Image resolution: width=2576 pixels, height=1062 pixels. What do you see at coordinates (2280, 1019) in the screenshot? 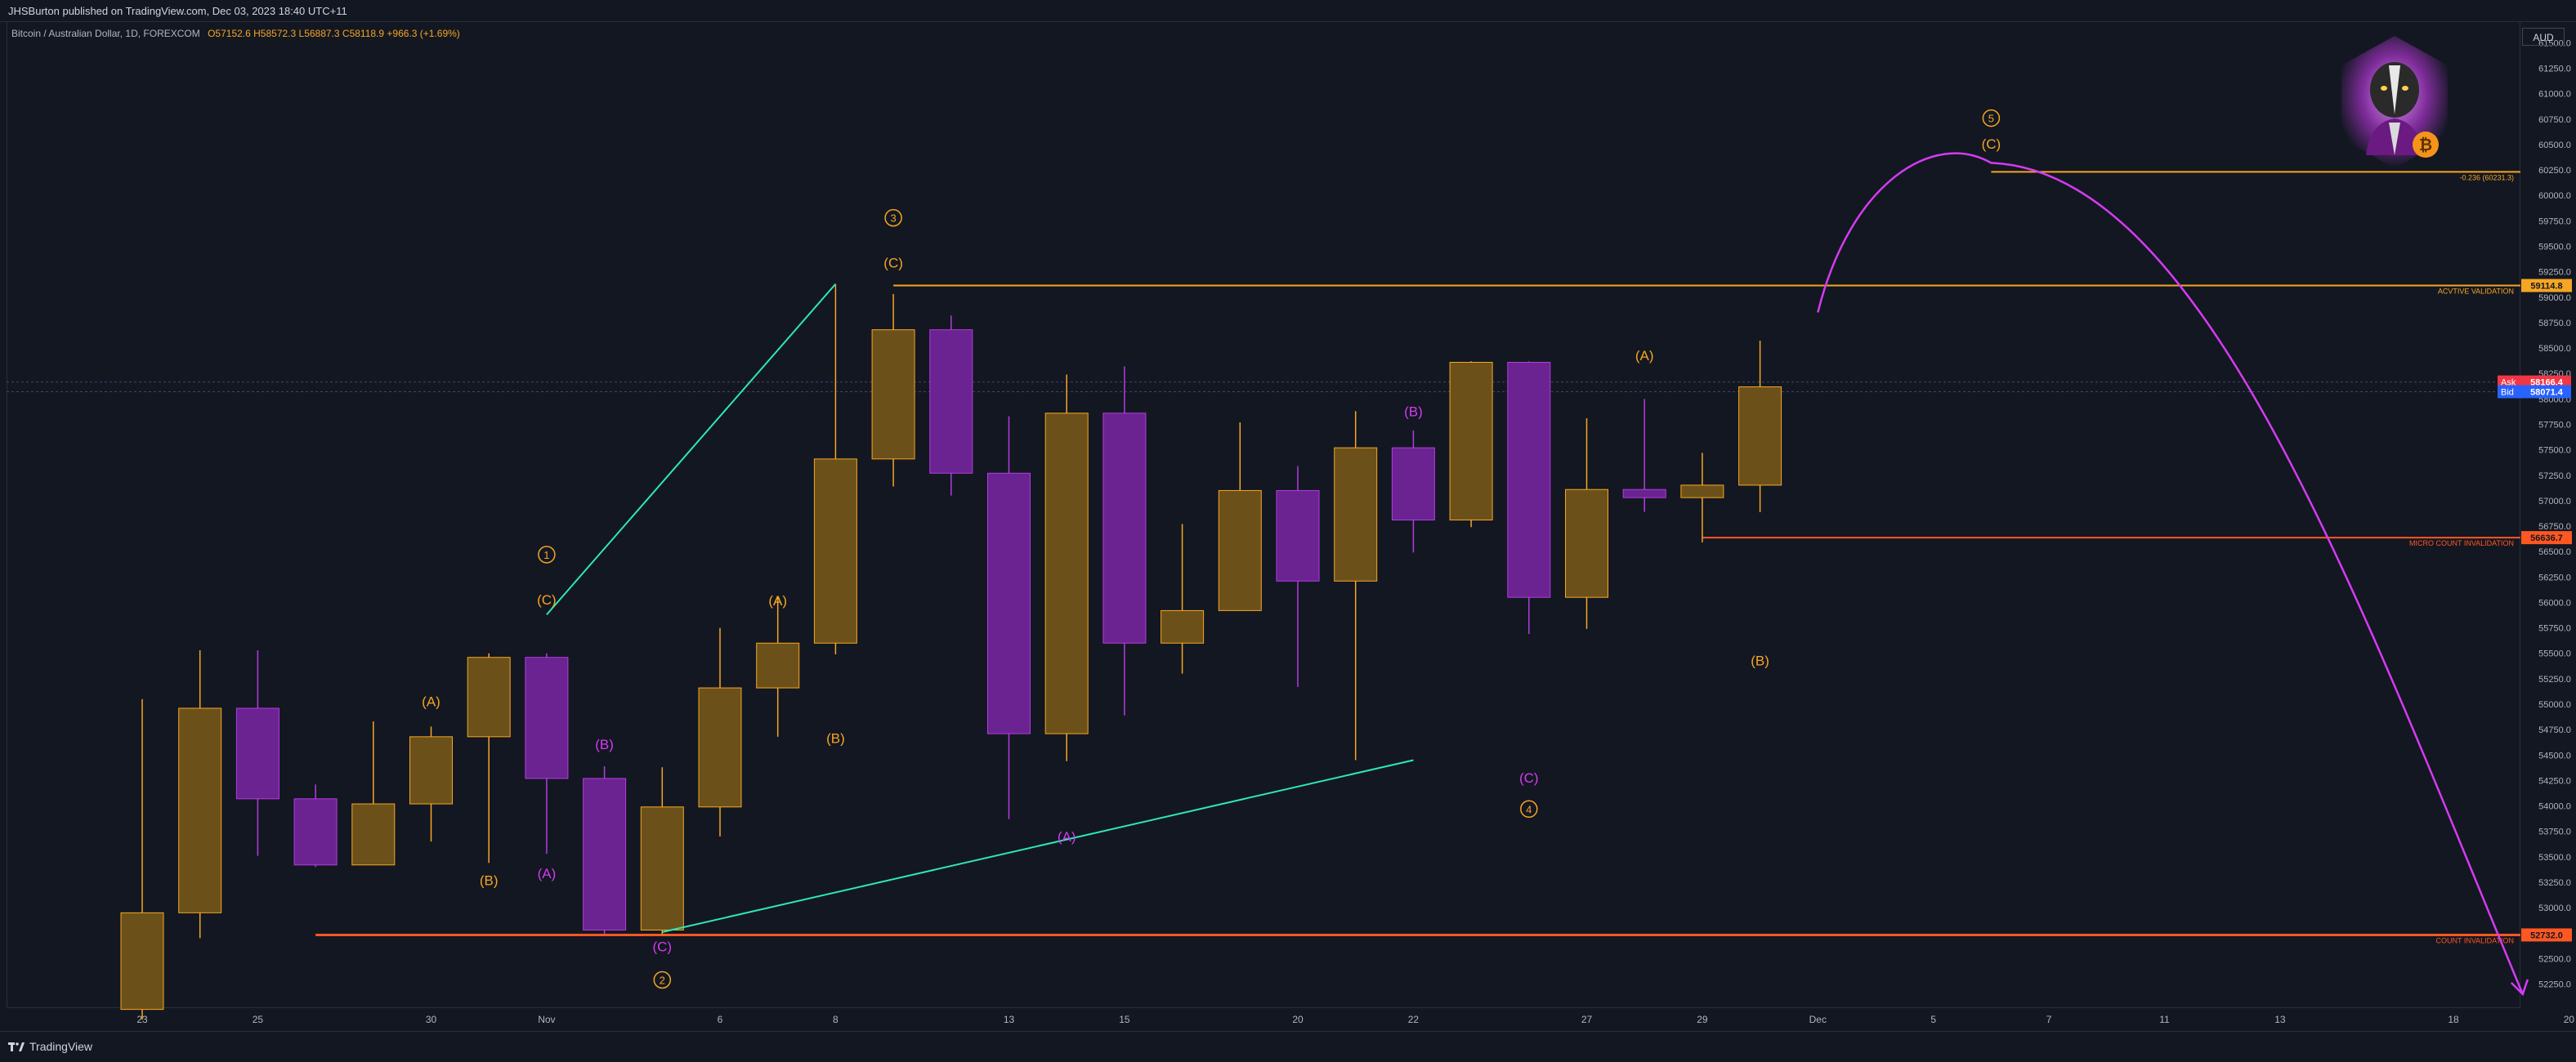
I see `x-tick-label: 13` at bounding box center [2280, 1019].